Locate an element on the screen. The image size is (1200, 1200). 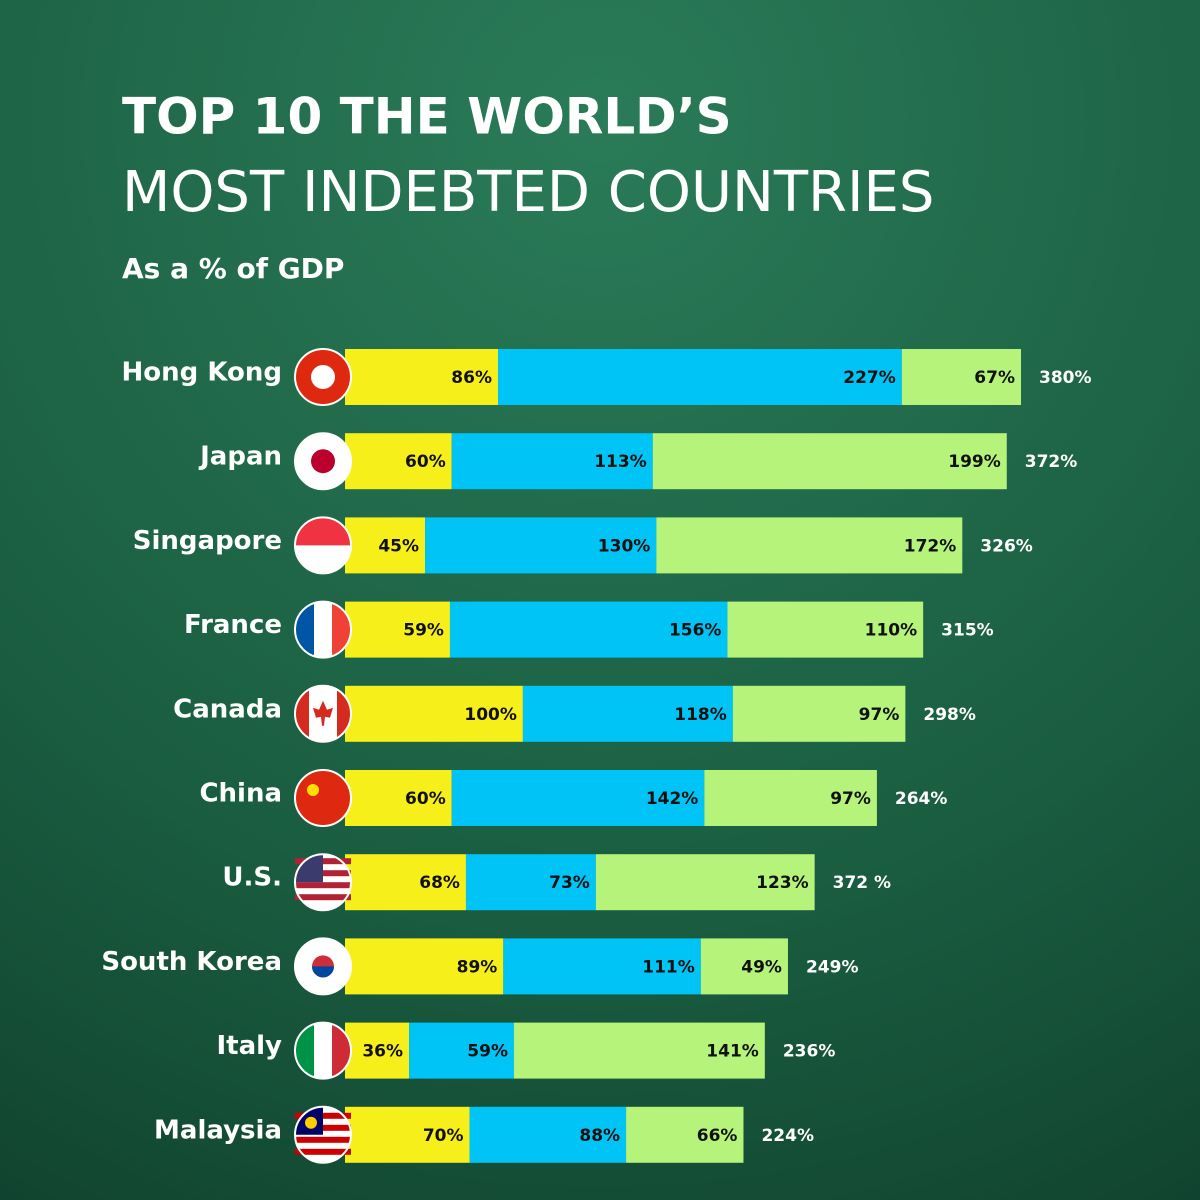
total-label: 298% is located at coordinates (949, 715).